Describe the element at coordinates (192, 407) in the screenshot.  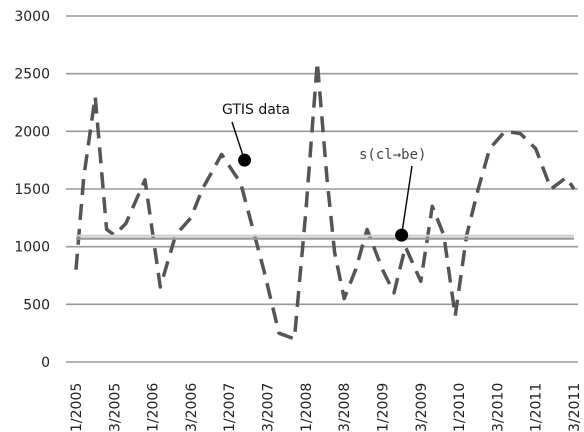
I see `x-tick-label: 3/2006` at that location.